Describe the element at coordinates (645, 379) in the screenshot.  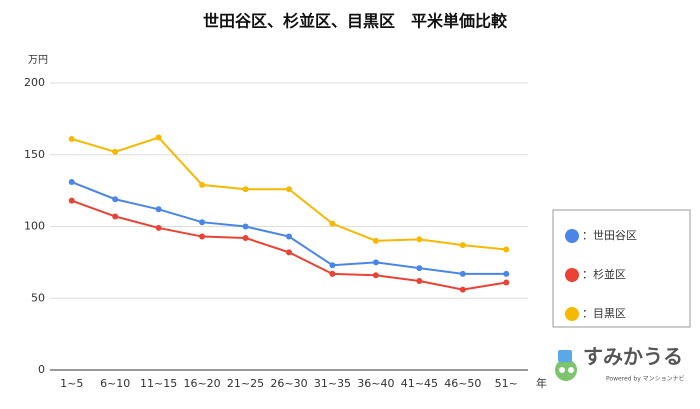
I see `powered-by: Powered by マンションナビ` at that location.